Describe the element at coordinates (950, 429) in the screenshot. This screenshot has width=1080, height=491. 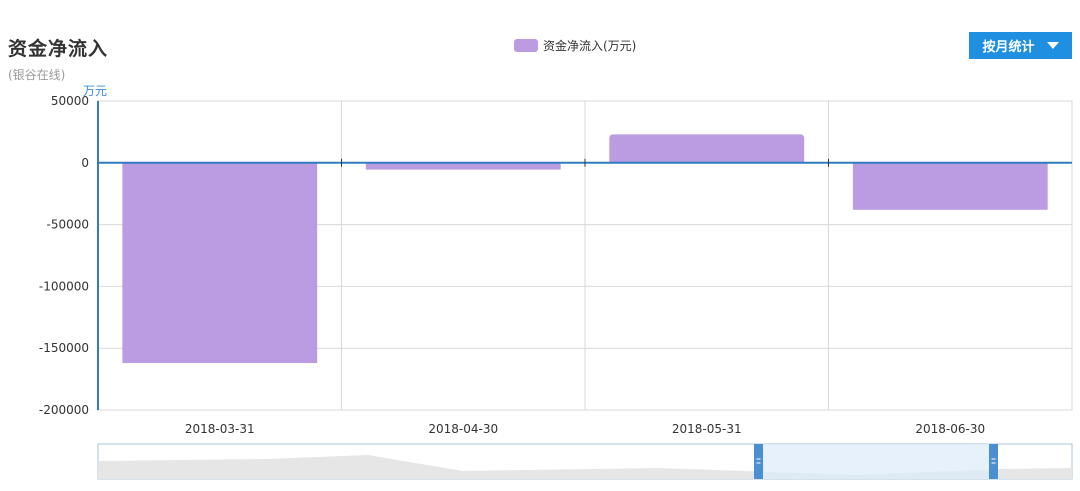
I see `x-tick-label: 2018-06-30` at that location.